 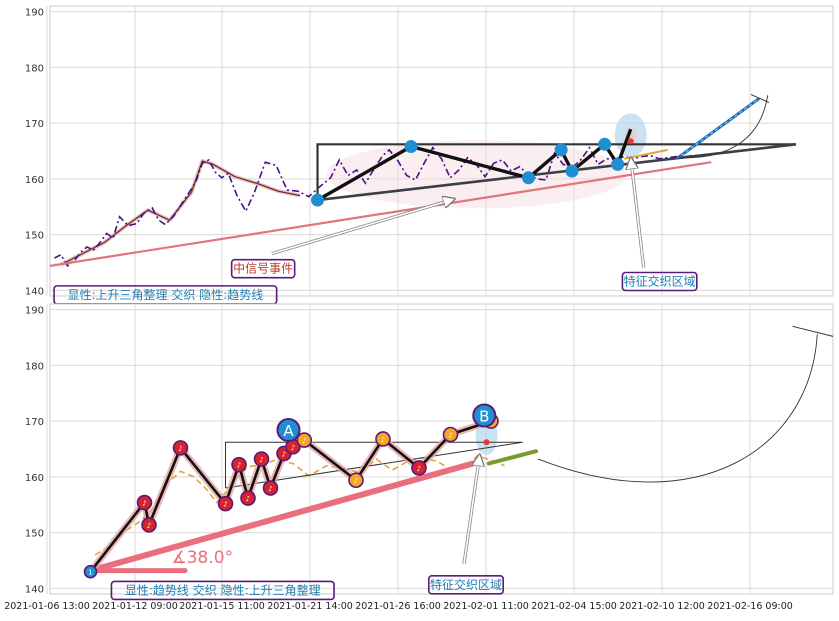 What do you see at coordinates (486, 606) in the screenshot?
I see `x-tick-label: 2021-02-01 11:00` at bounding box center [486, 606].